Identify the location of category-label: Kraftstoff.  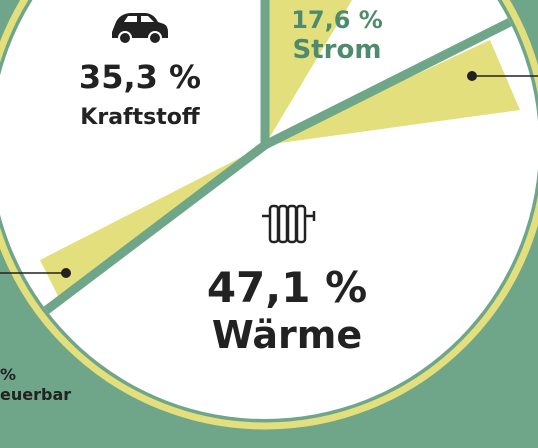
(140, 117).